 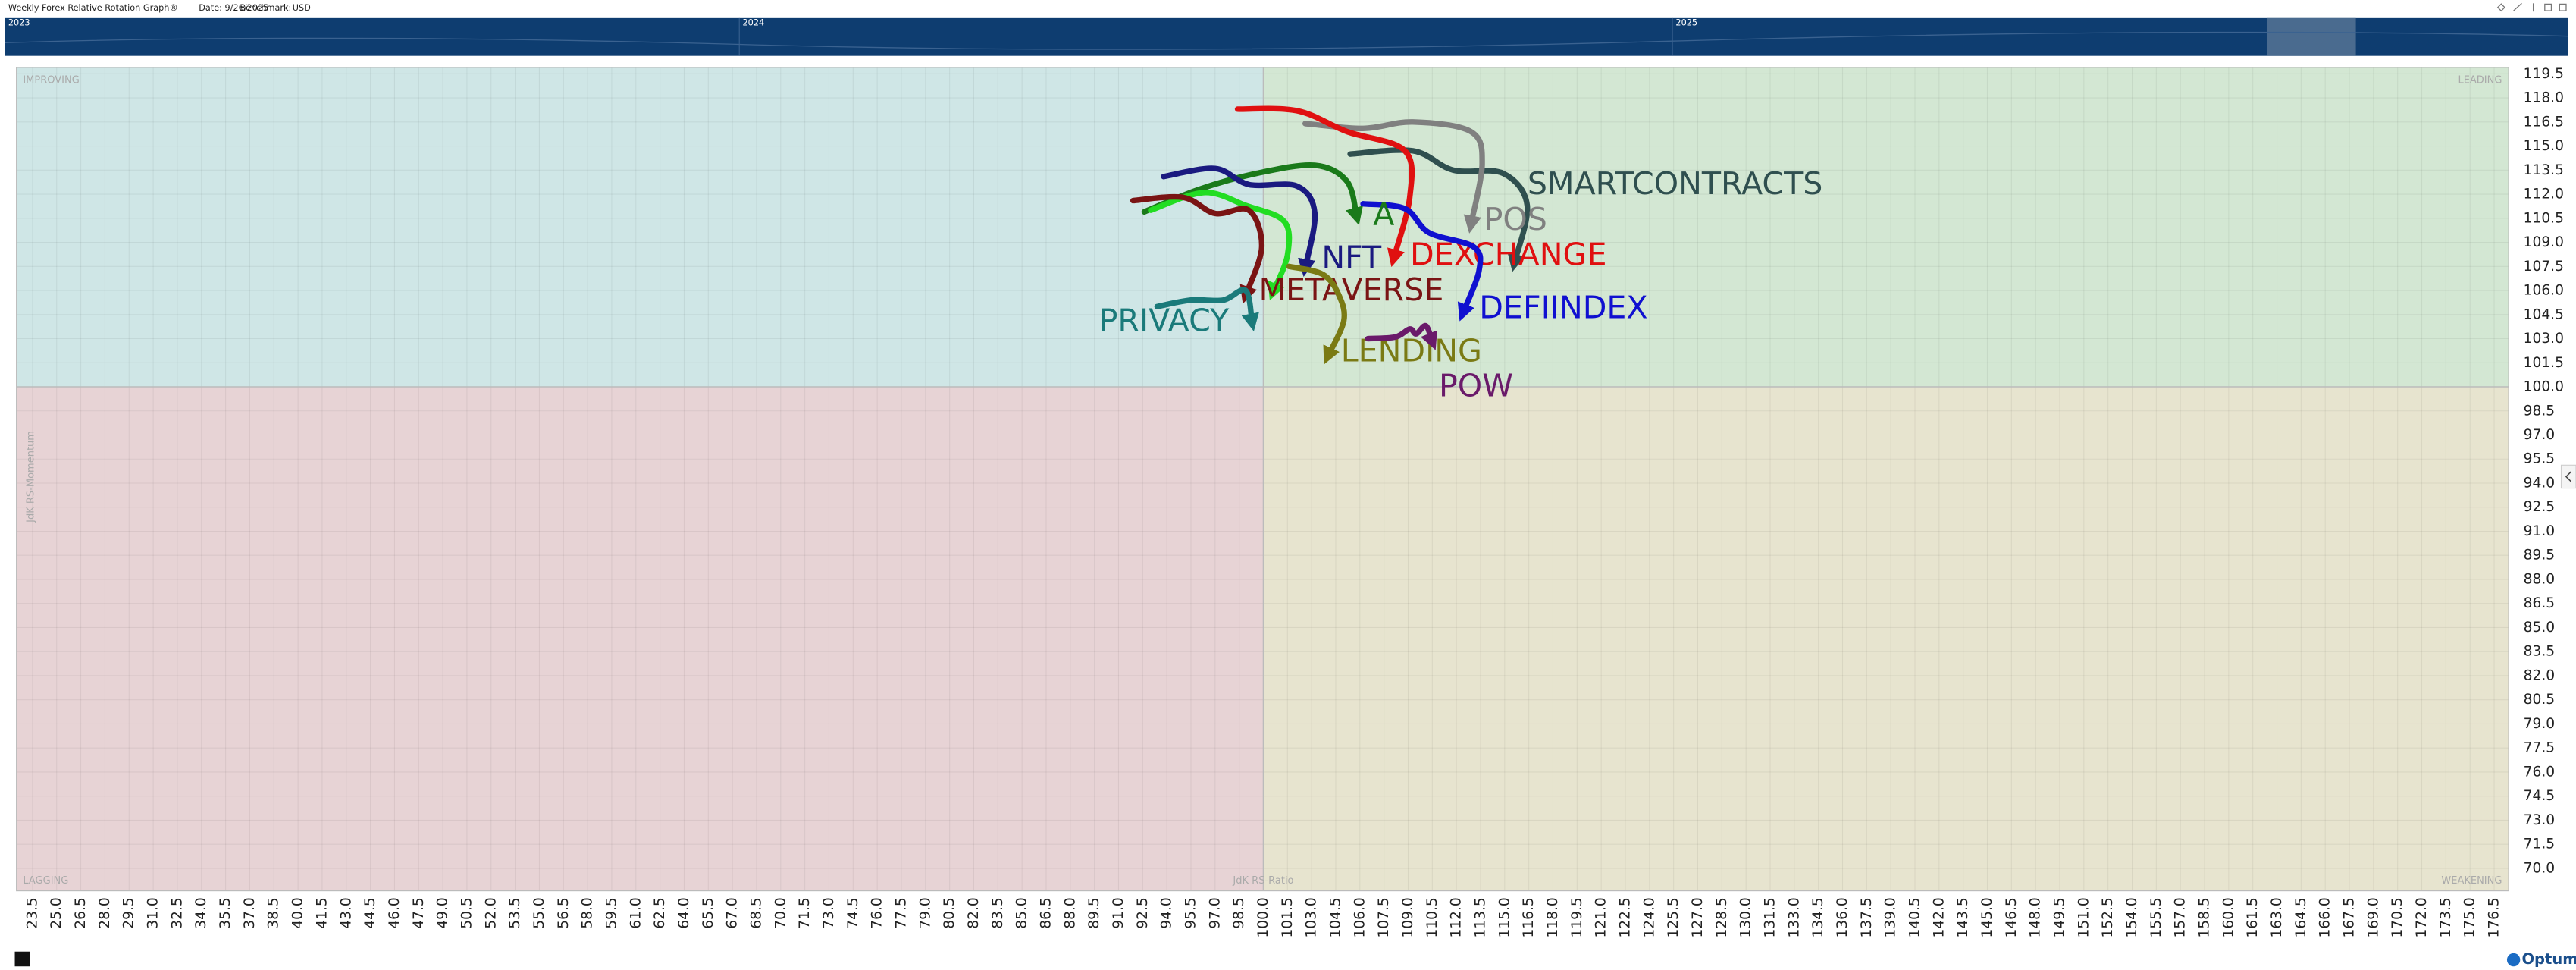 I want to click on x-tick-label: 31.0, so click(x=153, y=912).